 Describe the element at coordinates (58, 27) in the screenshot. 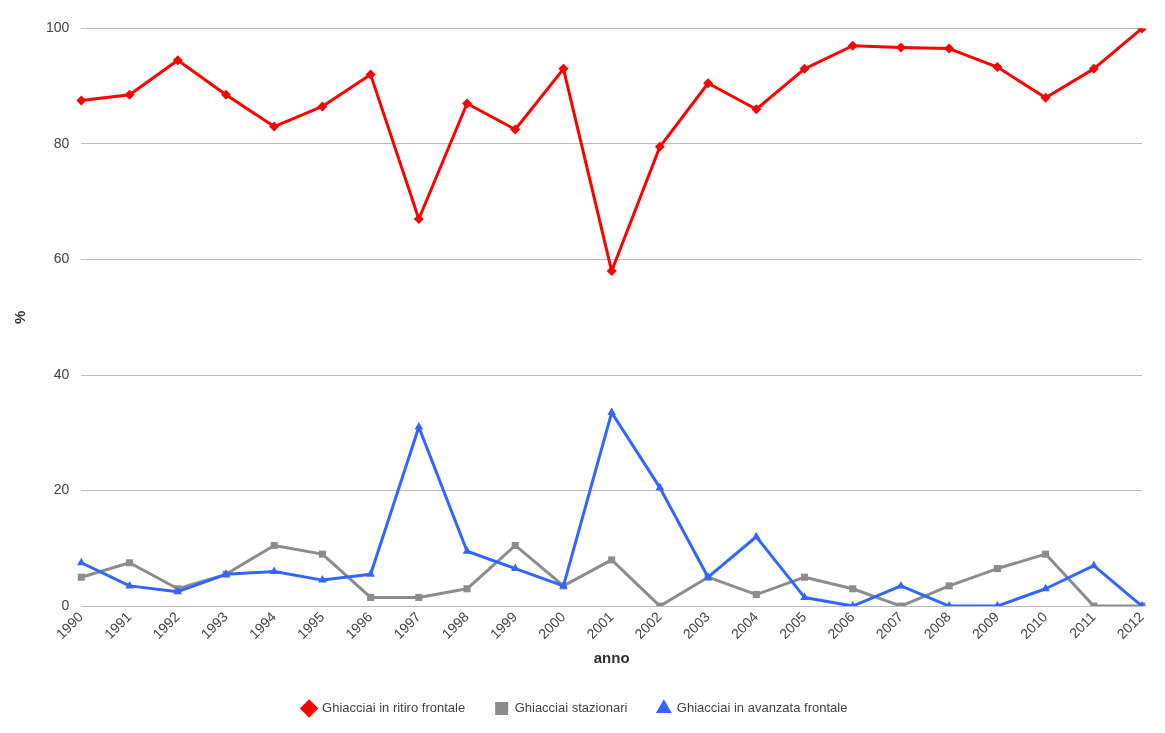

I see `y-tick-label: 100` at that location.